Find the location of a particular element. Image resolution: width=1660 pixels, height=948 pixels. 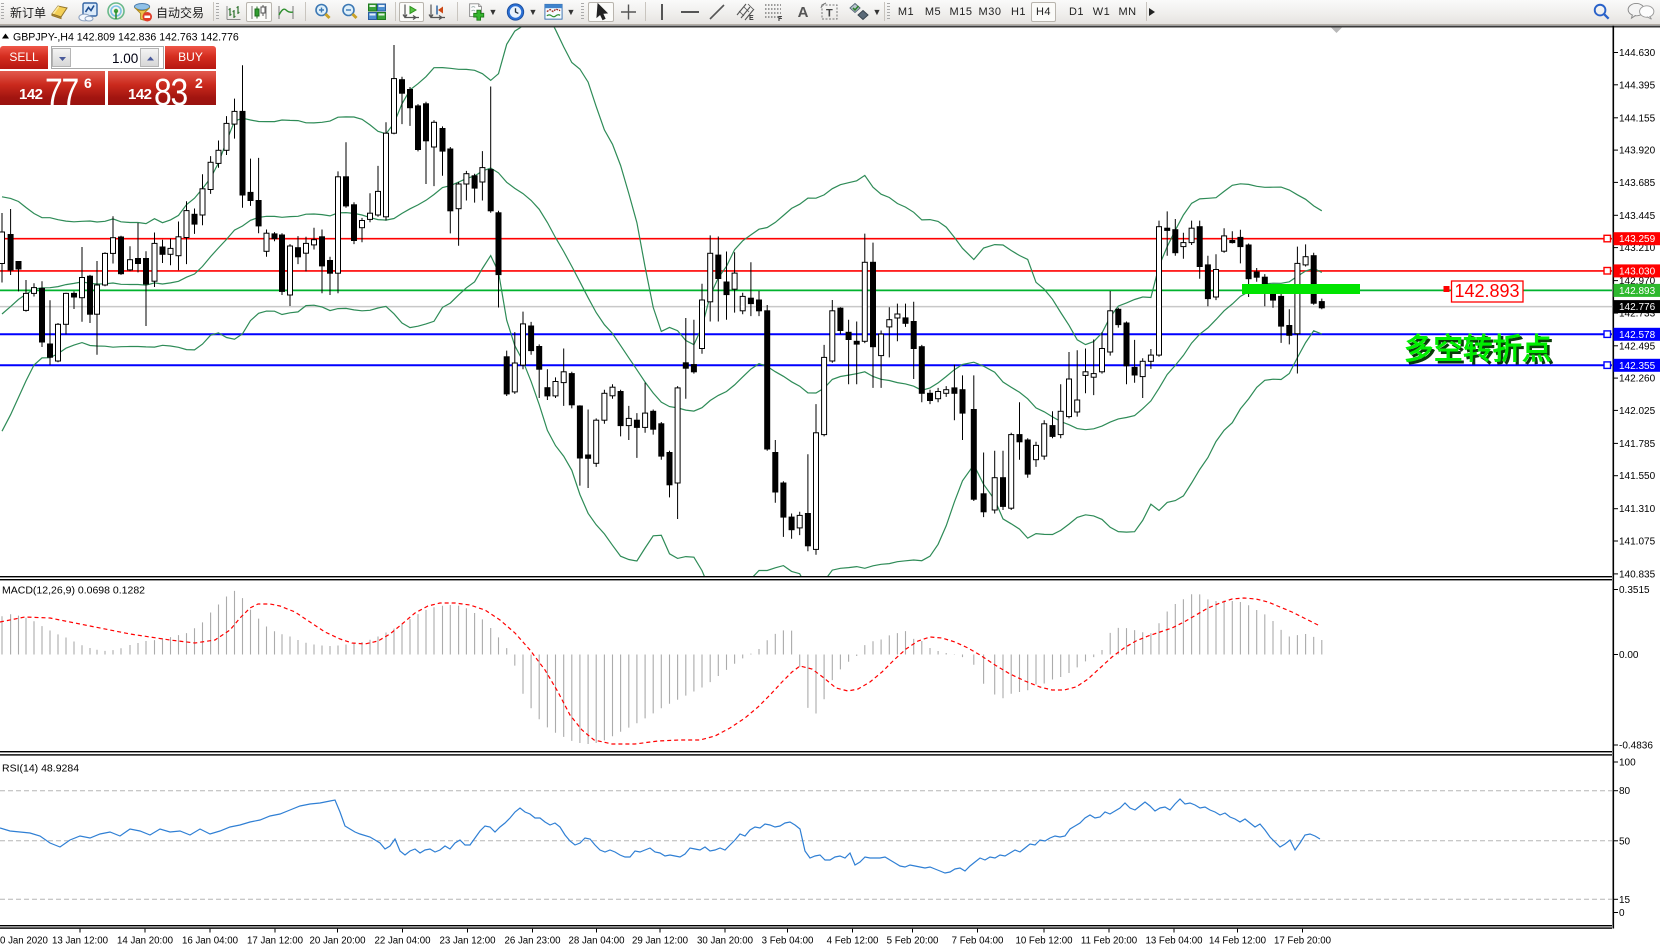

svg-text: 20 Jan 20:00 is located at coordinates (337, 941).